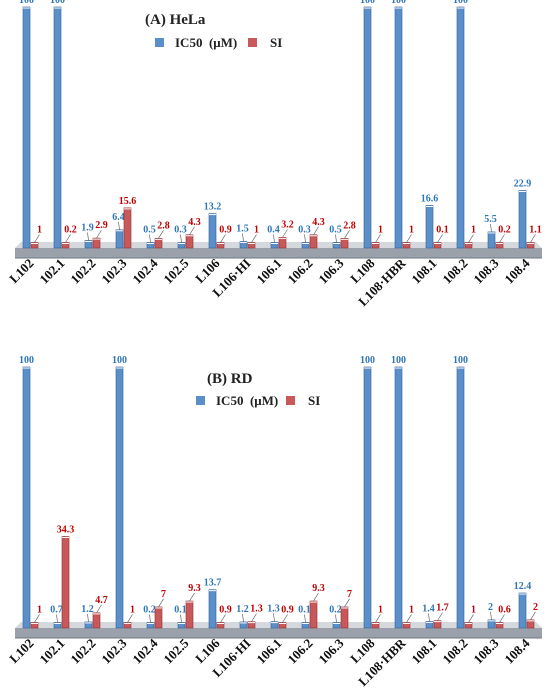 The image size is (550, 700). I want to click on si-bar-2-leader, so click(99, 234).